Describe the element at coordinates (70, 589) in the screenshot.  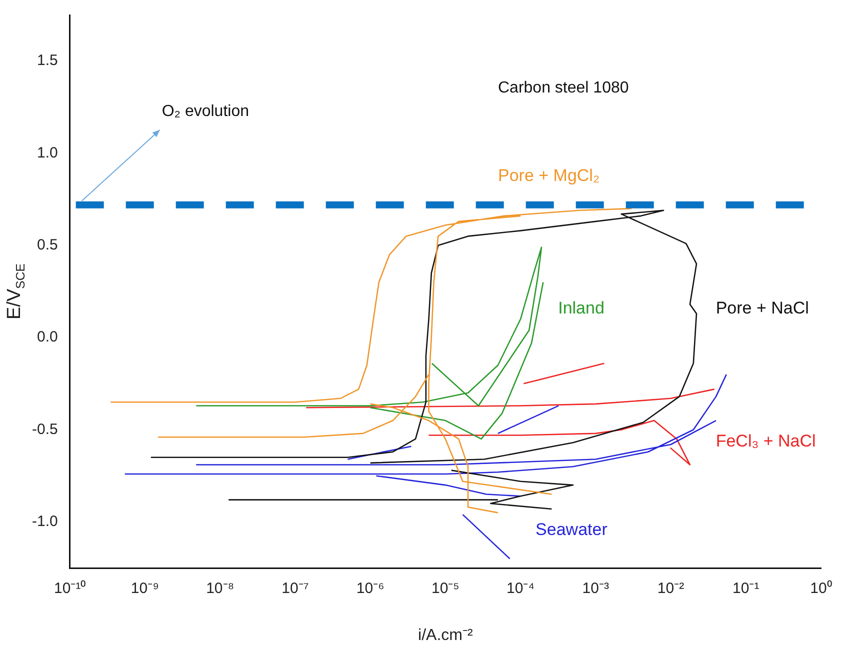
I see `x-tick-label: 10⁻¹⁰` at that location.